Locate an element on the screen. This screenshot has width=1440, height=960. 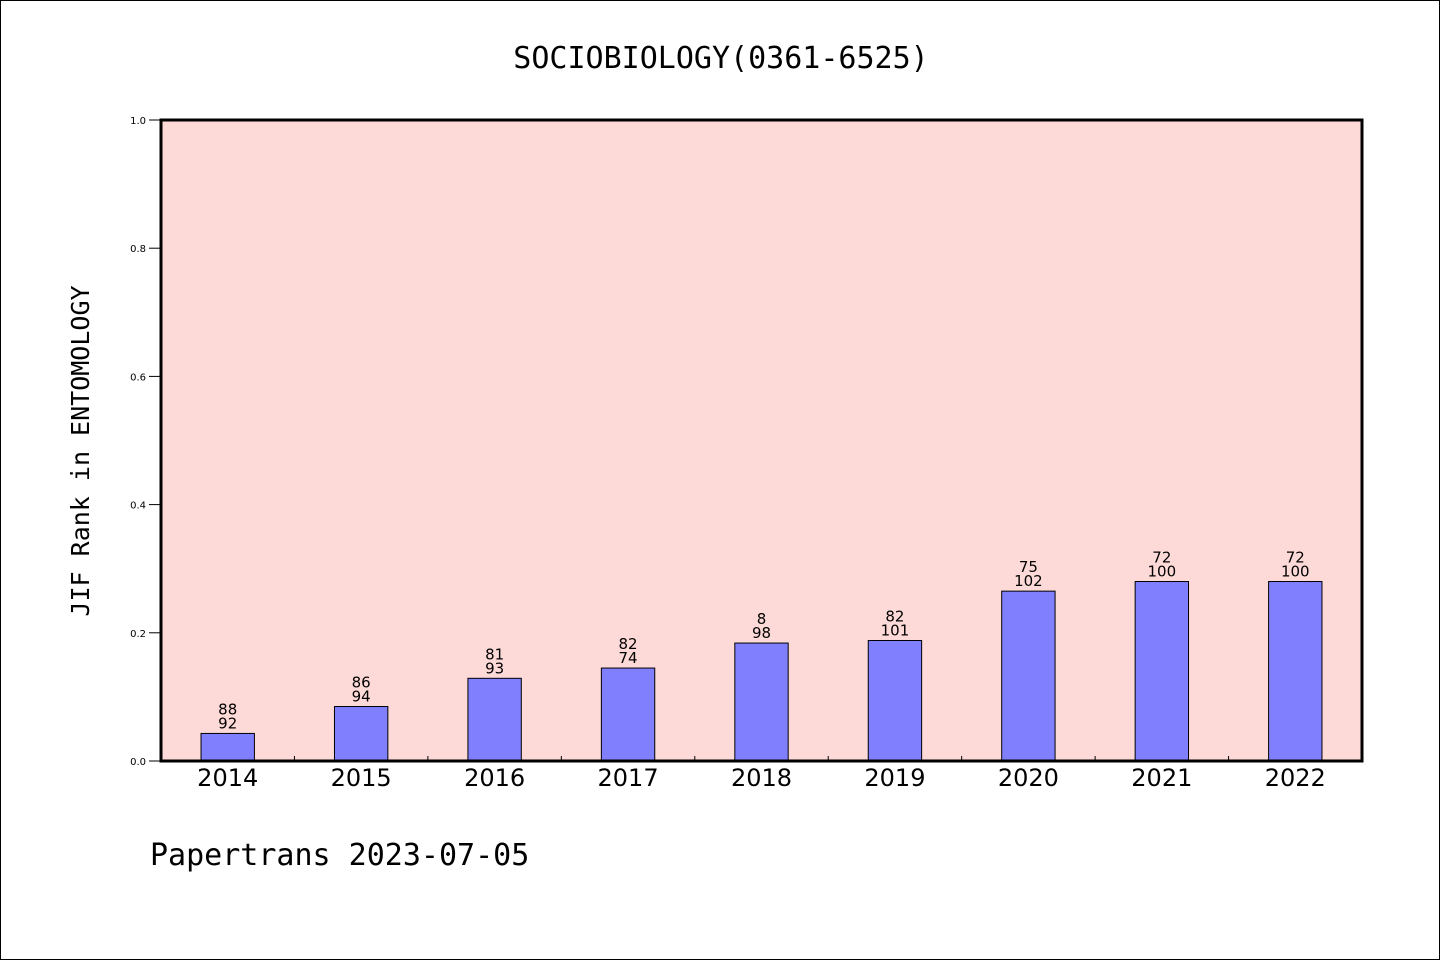
data-label-bottom-2019: 101 is located at coordinates (895, 630).